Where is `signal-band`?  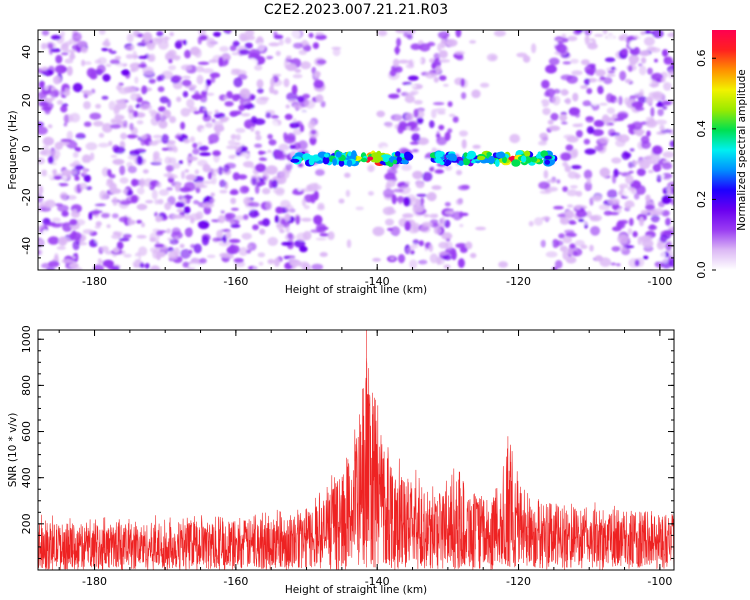
signal-band is located at coordinates (424, 158).